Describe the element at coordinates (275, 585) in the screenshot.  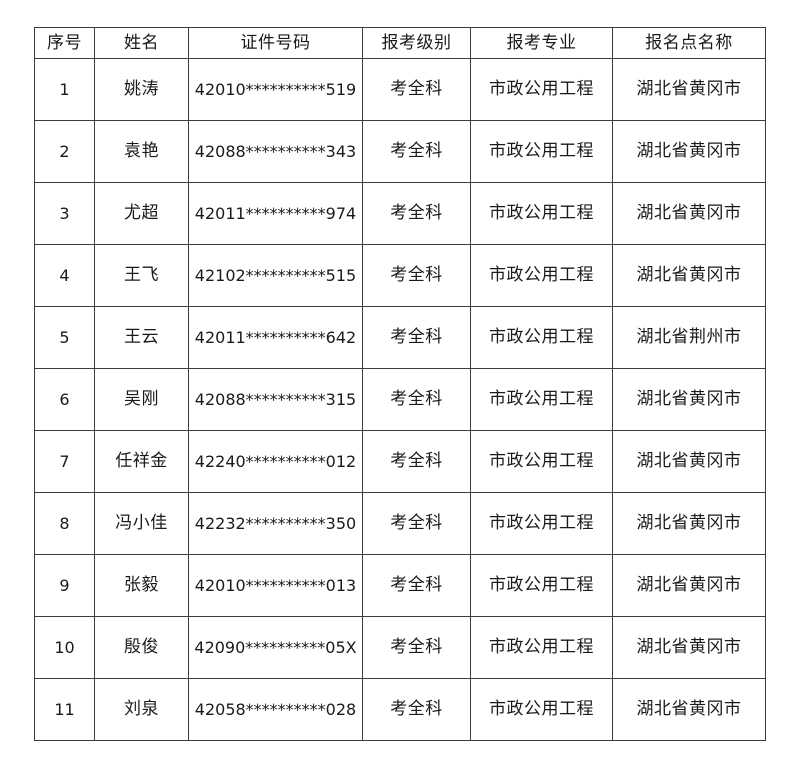
I see `cell-id: 42010**********013` at that location.